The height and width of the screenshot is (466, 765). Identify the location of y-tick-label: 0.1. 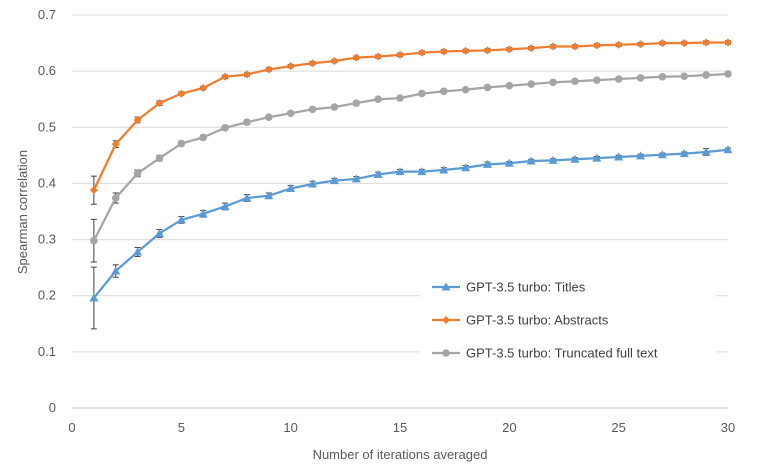
(47, 351).